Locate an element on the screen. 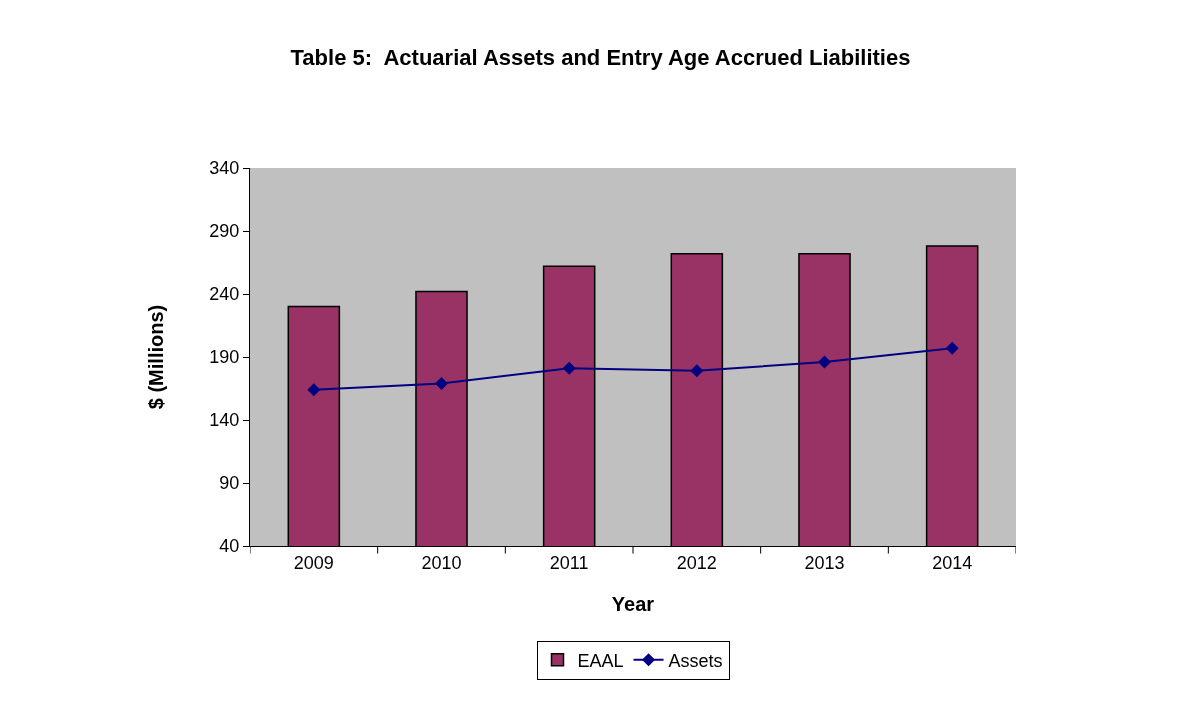  y-tick-label: 40 is located at coordinates (229, 546).